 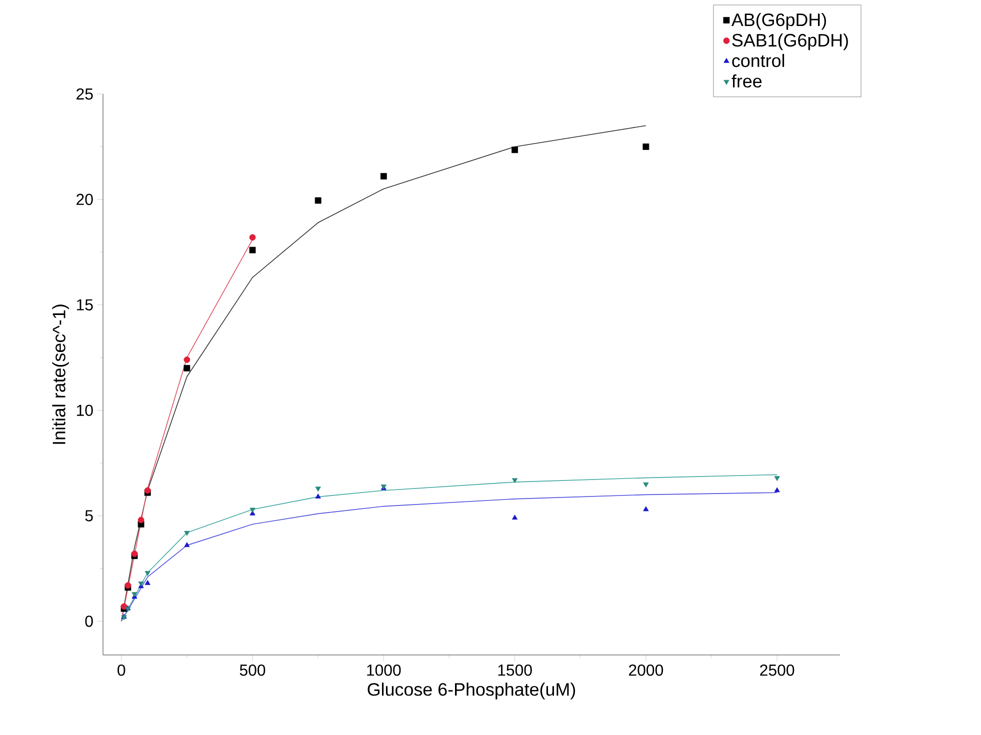 I want to click on y-tick-label: 25, so click(x=84, y=94).